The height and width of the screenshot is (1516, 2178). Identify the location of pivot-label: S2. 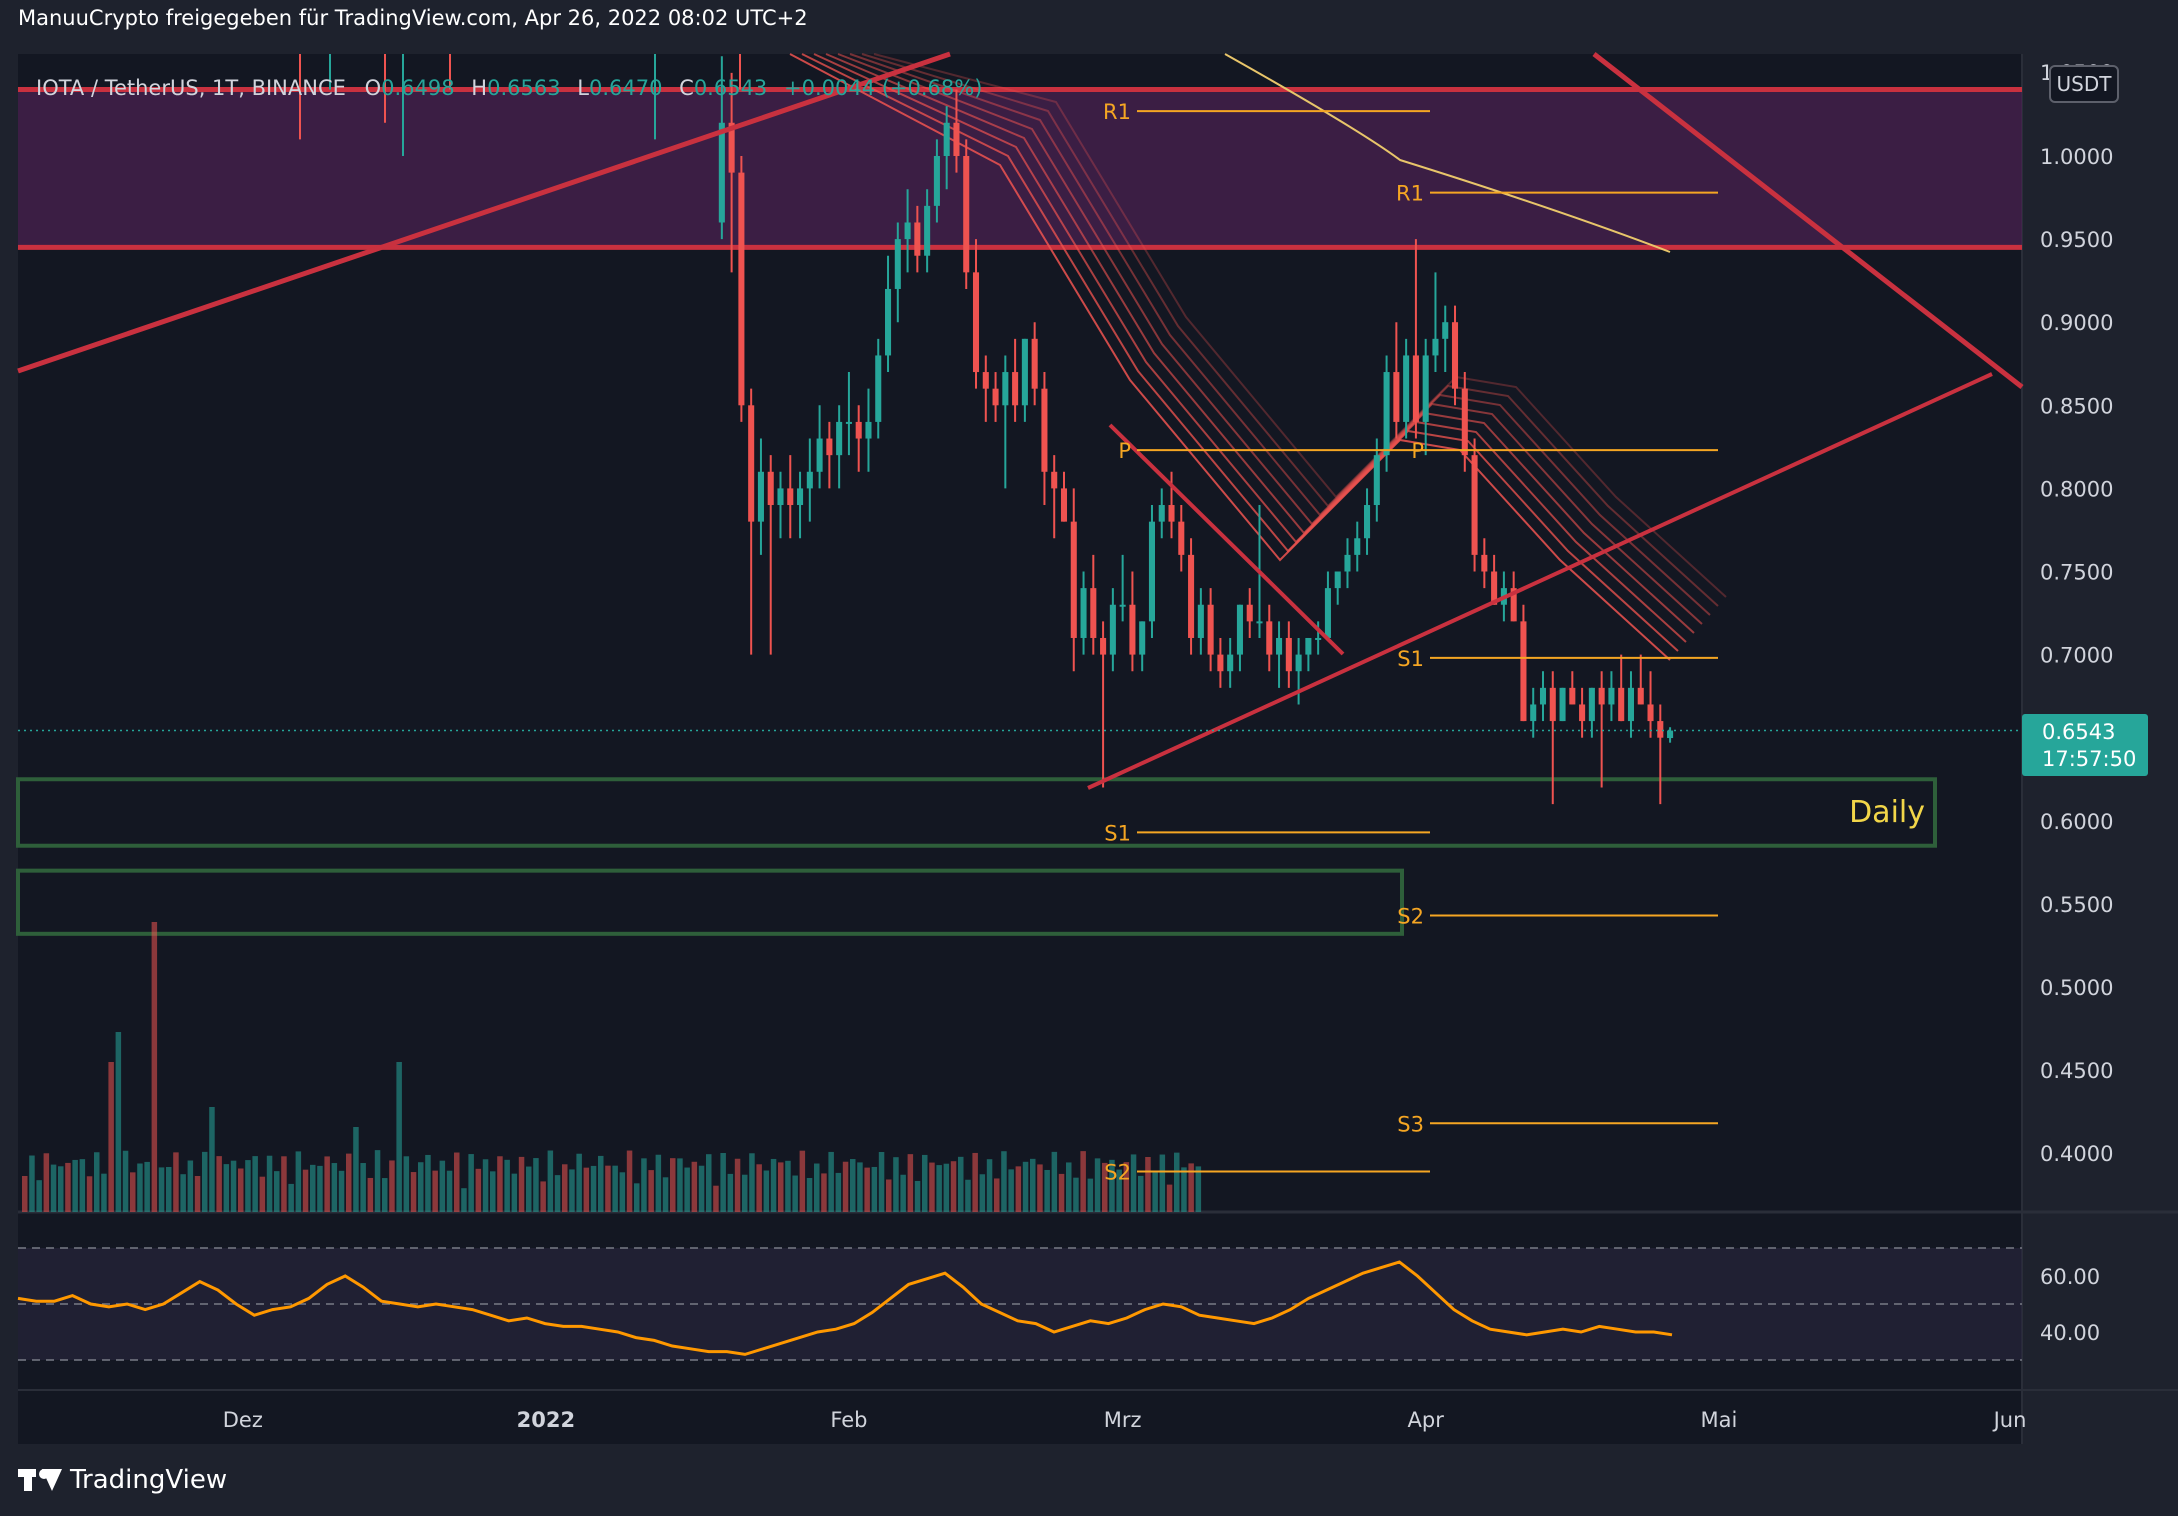
(1410, 917).